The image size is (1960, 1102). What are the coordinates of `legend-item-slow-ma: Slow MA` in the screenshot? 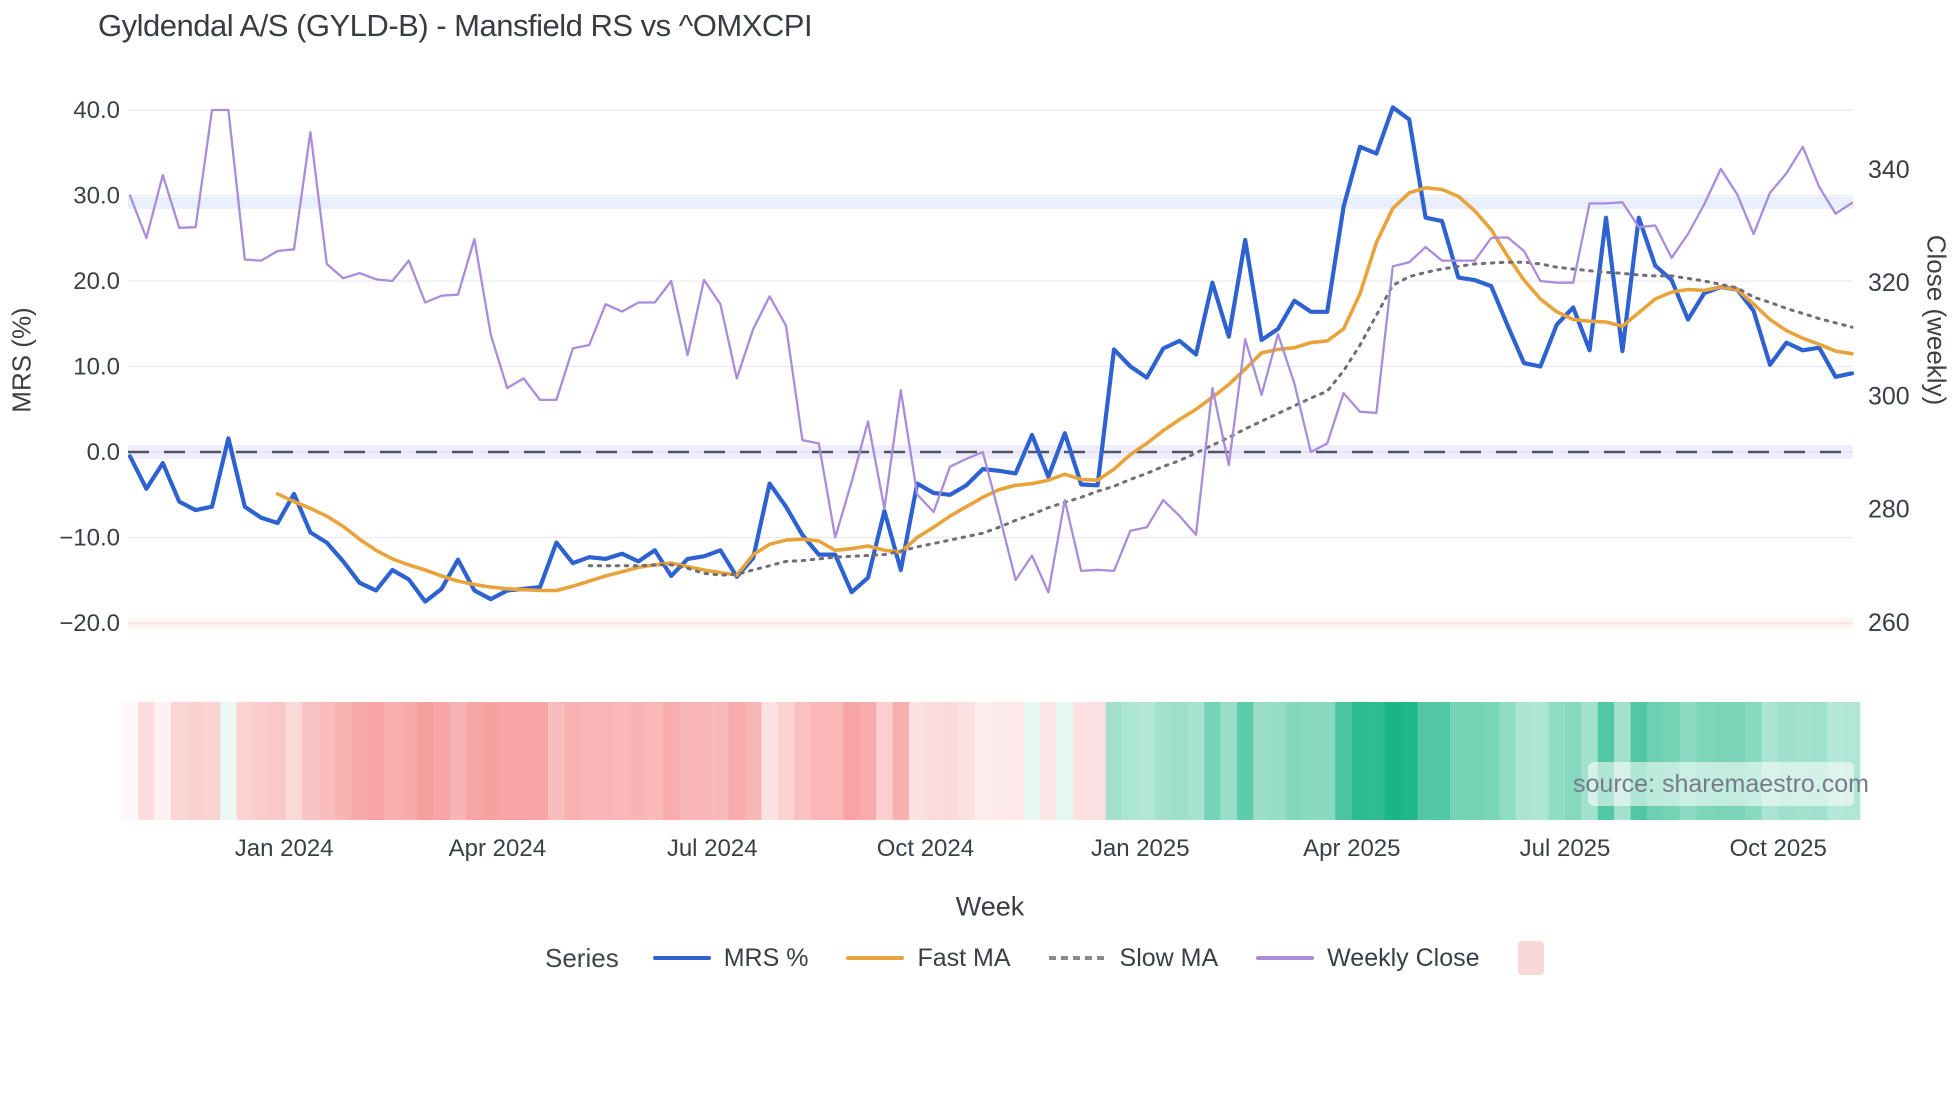 It's located at (1133, 958).